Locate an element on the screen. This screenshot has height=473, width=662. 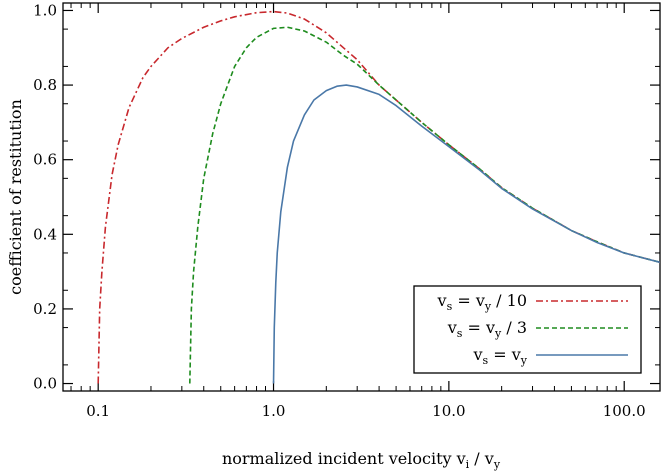
legend-box is located at coordinates (527, 329).